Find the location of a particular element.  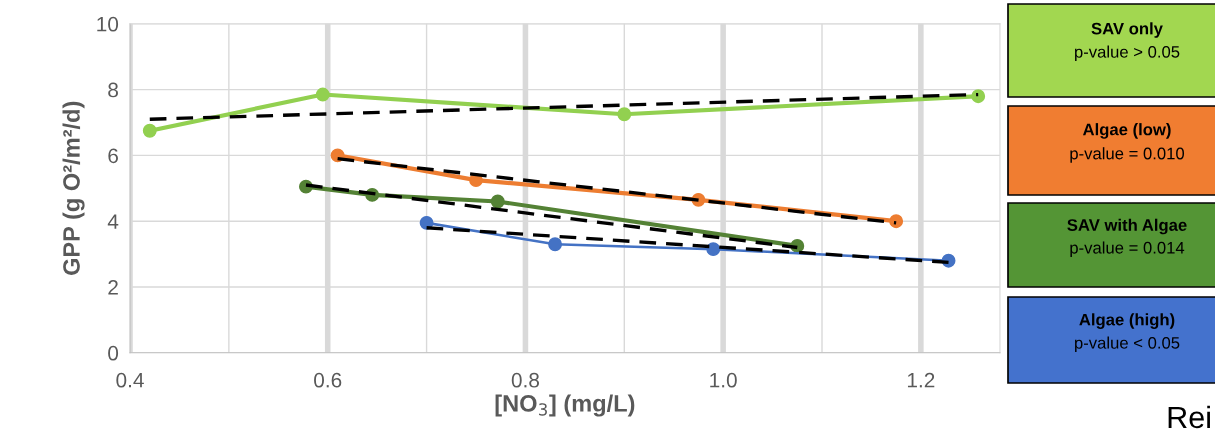

y-tick-label: 10 is located at coordinates (108, 24).